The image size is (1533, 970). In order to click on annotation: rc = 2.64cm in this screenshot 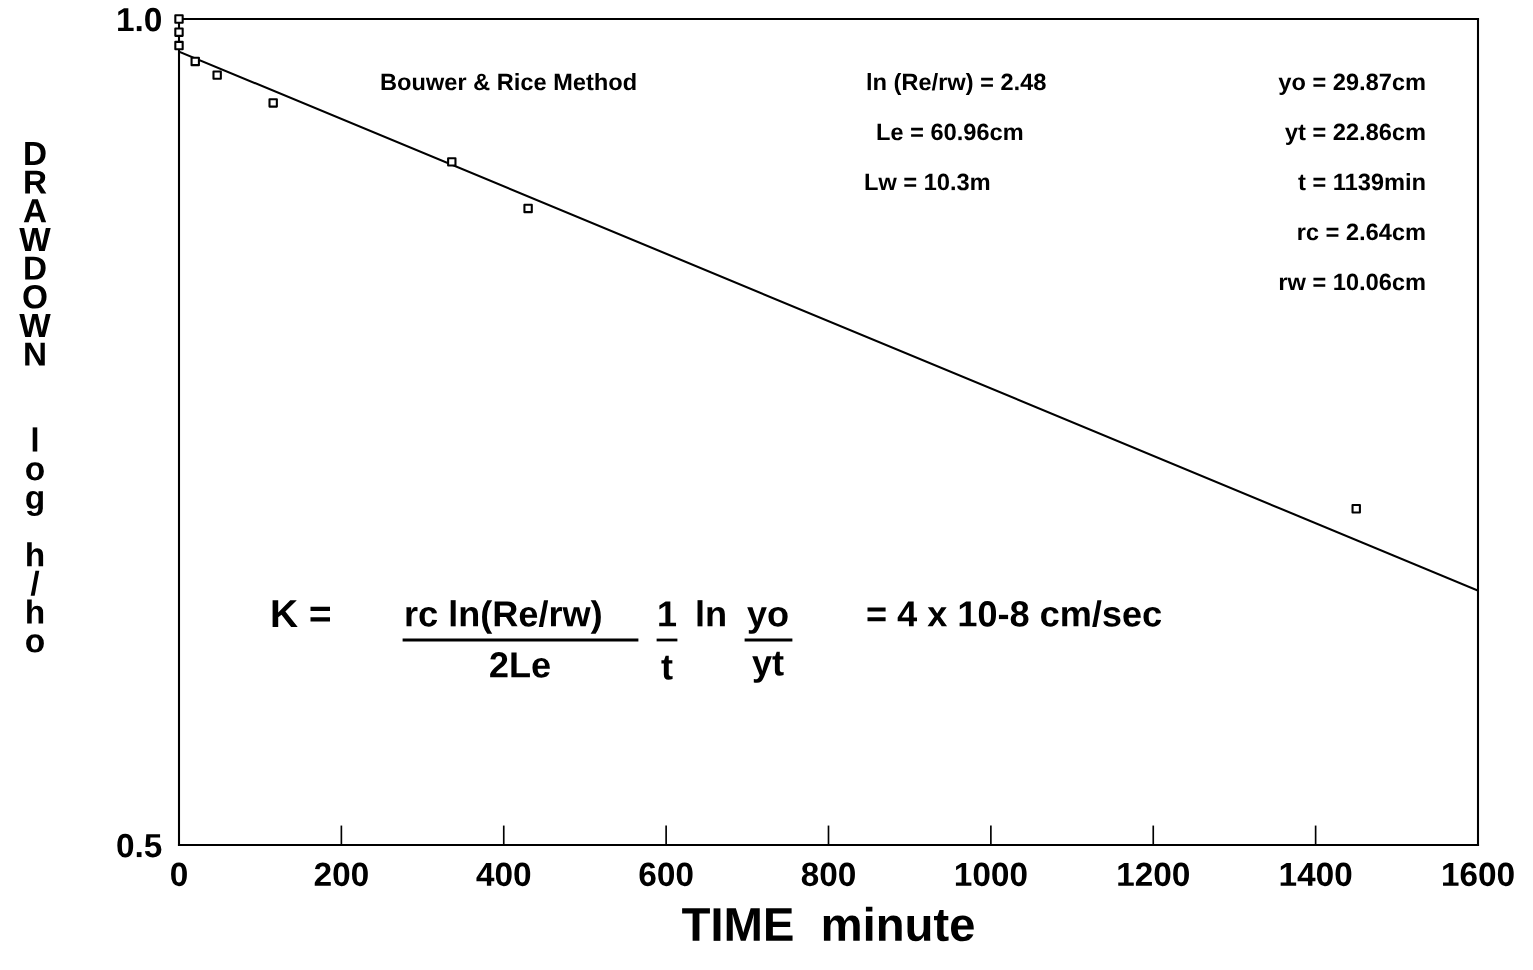, I will do `click(1361, 232)`.